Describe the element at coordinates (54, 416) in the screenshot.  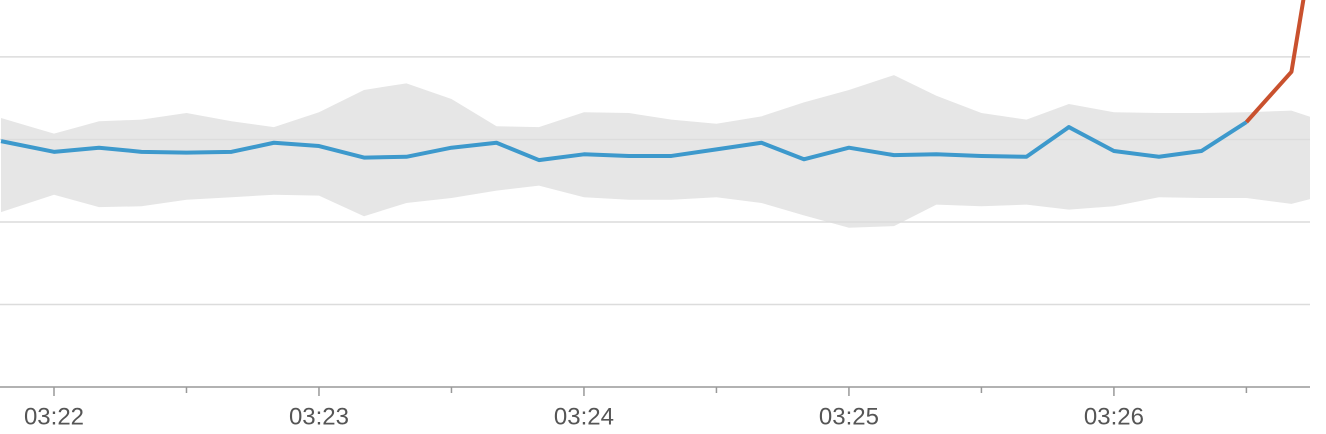
I see `x-tick-label: 03:22` at that location.